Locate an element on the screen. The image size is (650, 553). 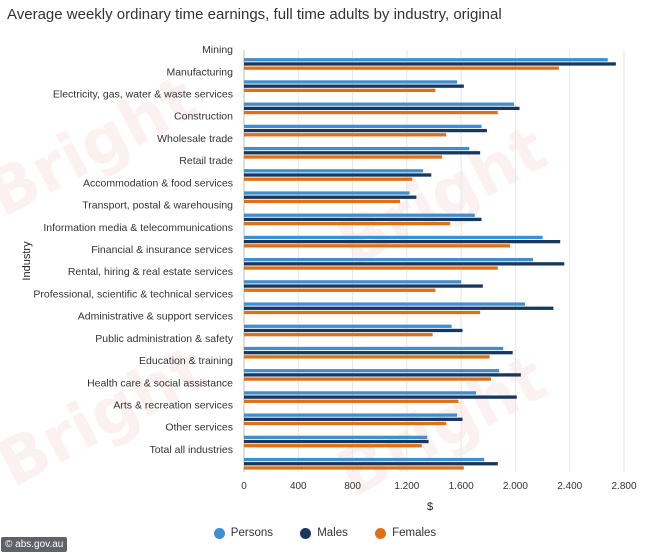
legend-item-females: Females is located at coordinates (405, 533).